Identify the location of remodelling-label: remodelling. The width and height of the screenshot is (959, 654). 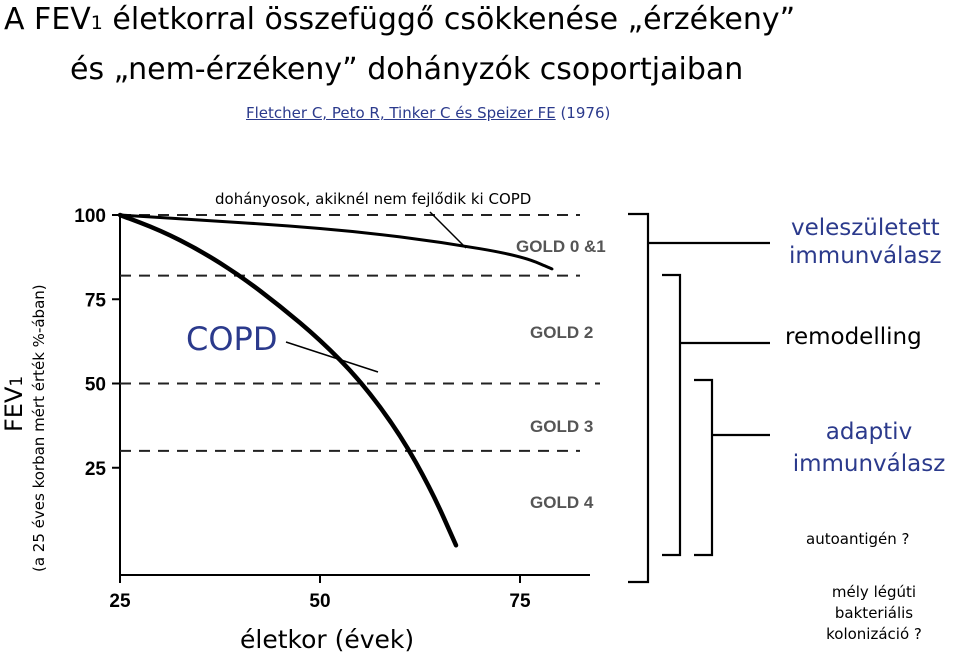
(853, 337).